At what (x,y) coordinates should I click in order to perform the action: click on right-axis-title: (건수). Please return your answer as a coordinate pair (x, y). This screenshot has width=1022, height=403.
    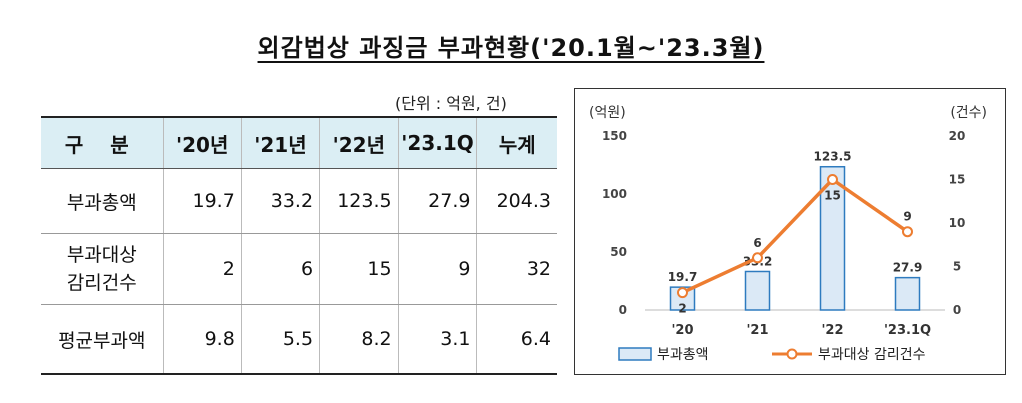
    Looking at the image, I should click on (968, 113).